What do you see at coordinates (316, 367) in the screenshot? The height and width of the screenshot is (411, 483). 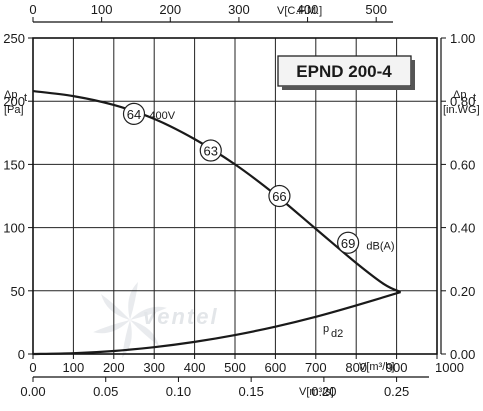 I see `x-tick-label: 700` at bounding box center [316, 367].